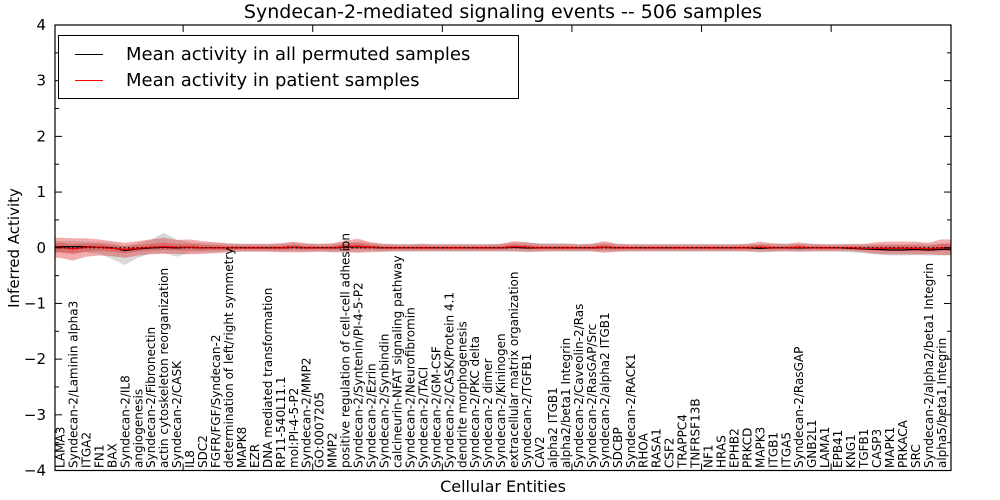  I want to click on x-tick-label: CSF2, so click(670, 452).